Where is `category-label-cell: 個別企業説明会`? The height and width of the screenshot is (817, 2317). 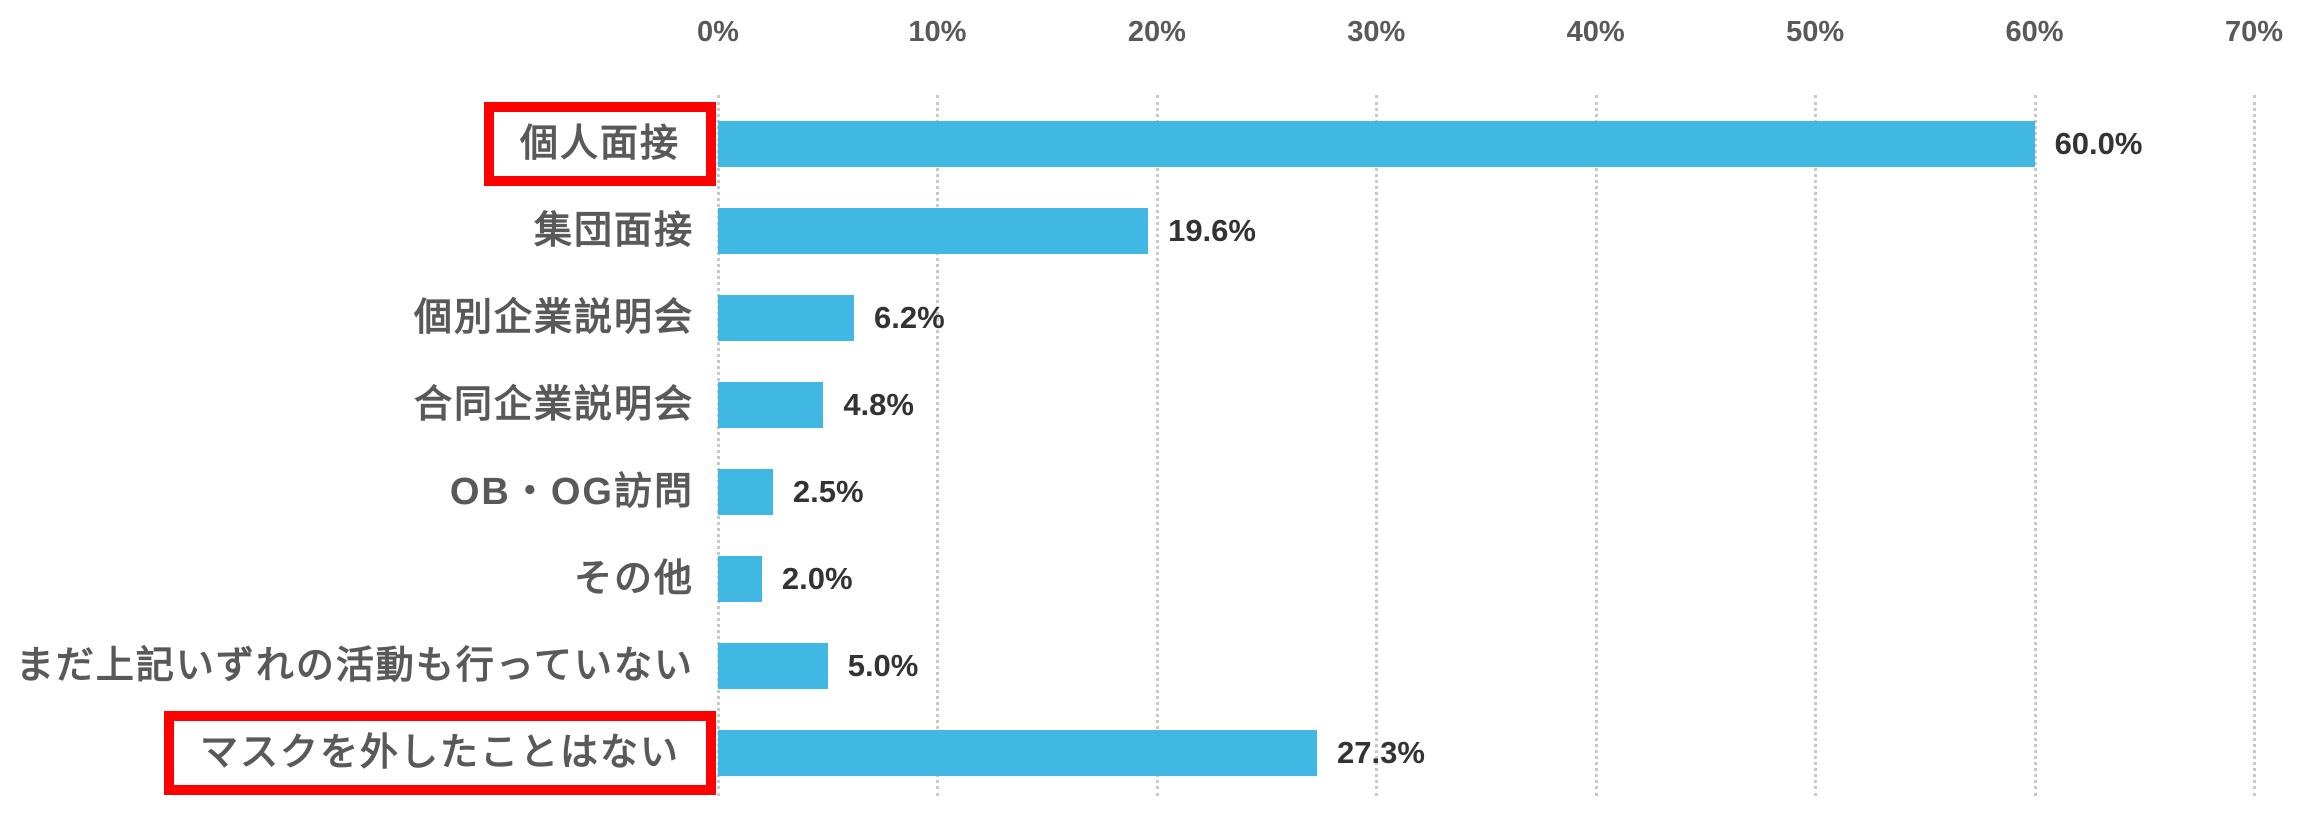
category-label-cell: 個別企業説明会 is located at coordinates (359, 318).